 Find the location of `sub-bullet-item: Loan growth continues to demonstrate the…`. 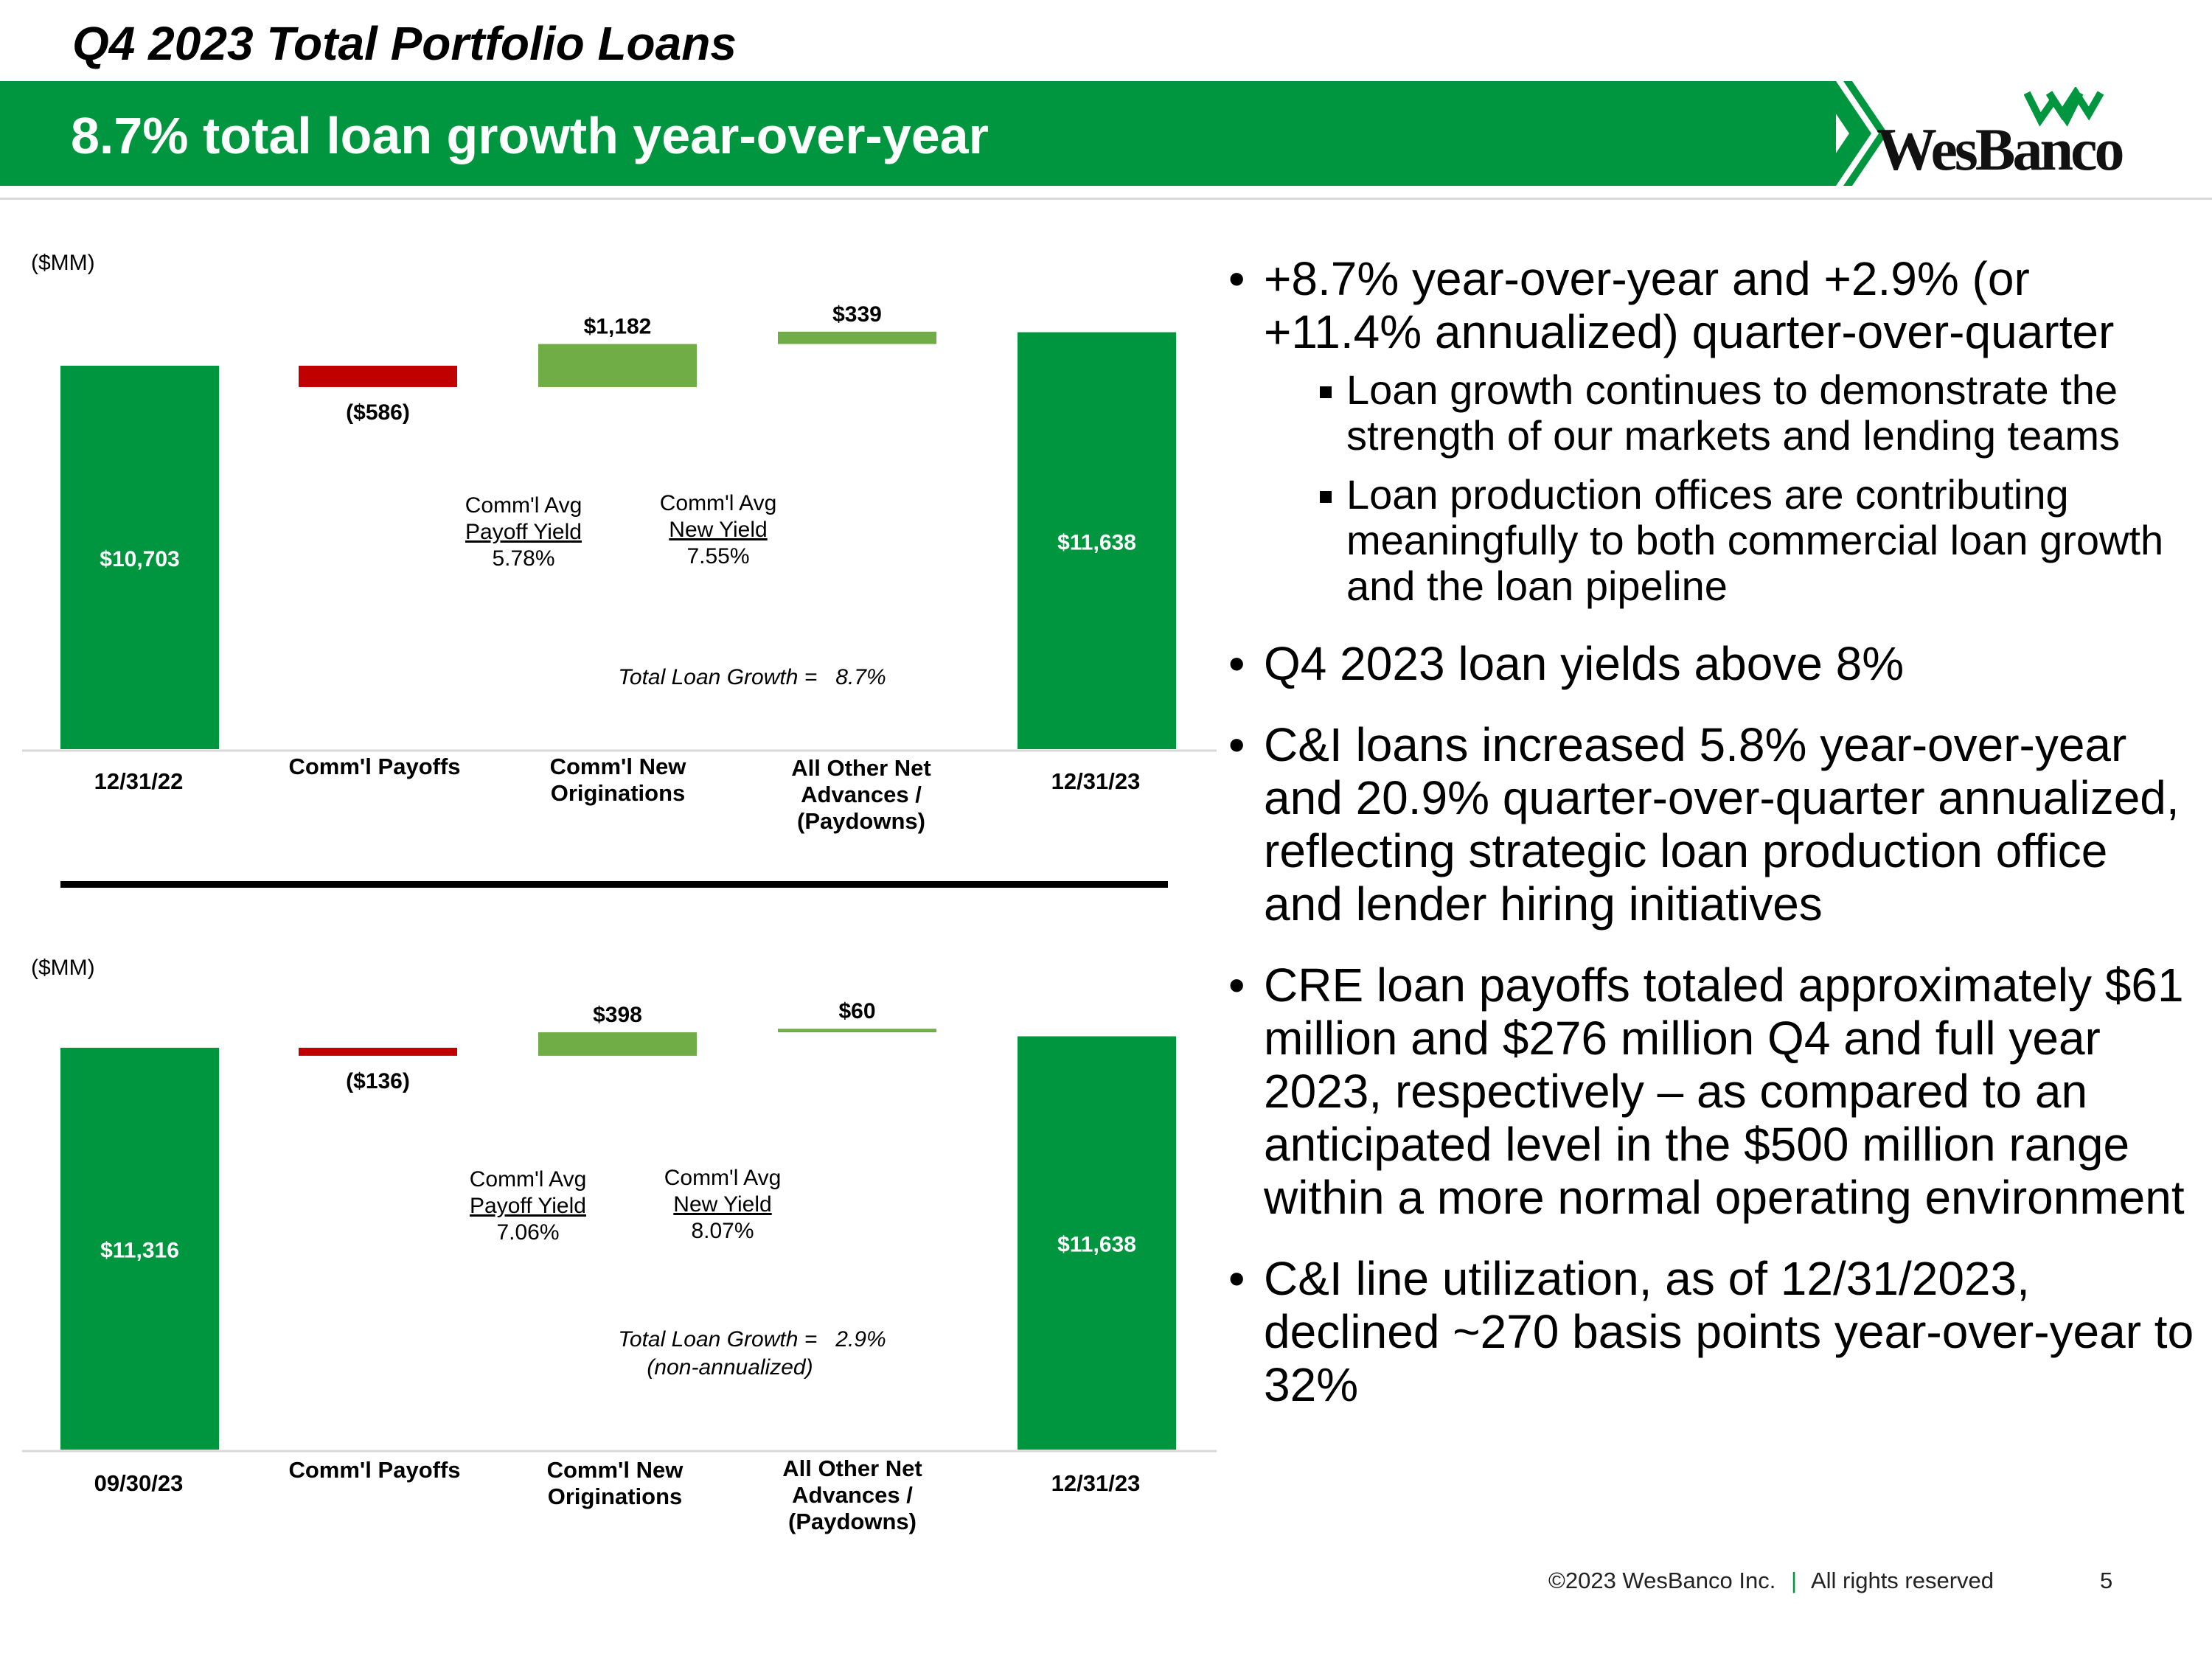

sub-bullet-item: Loan growth continues to demonstrate the… is located at coordinates (1710, 413).